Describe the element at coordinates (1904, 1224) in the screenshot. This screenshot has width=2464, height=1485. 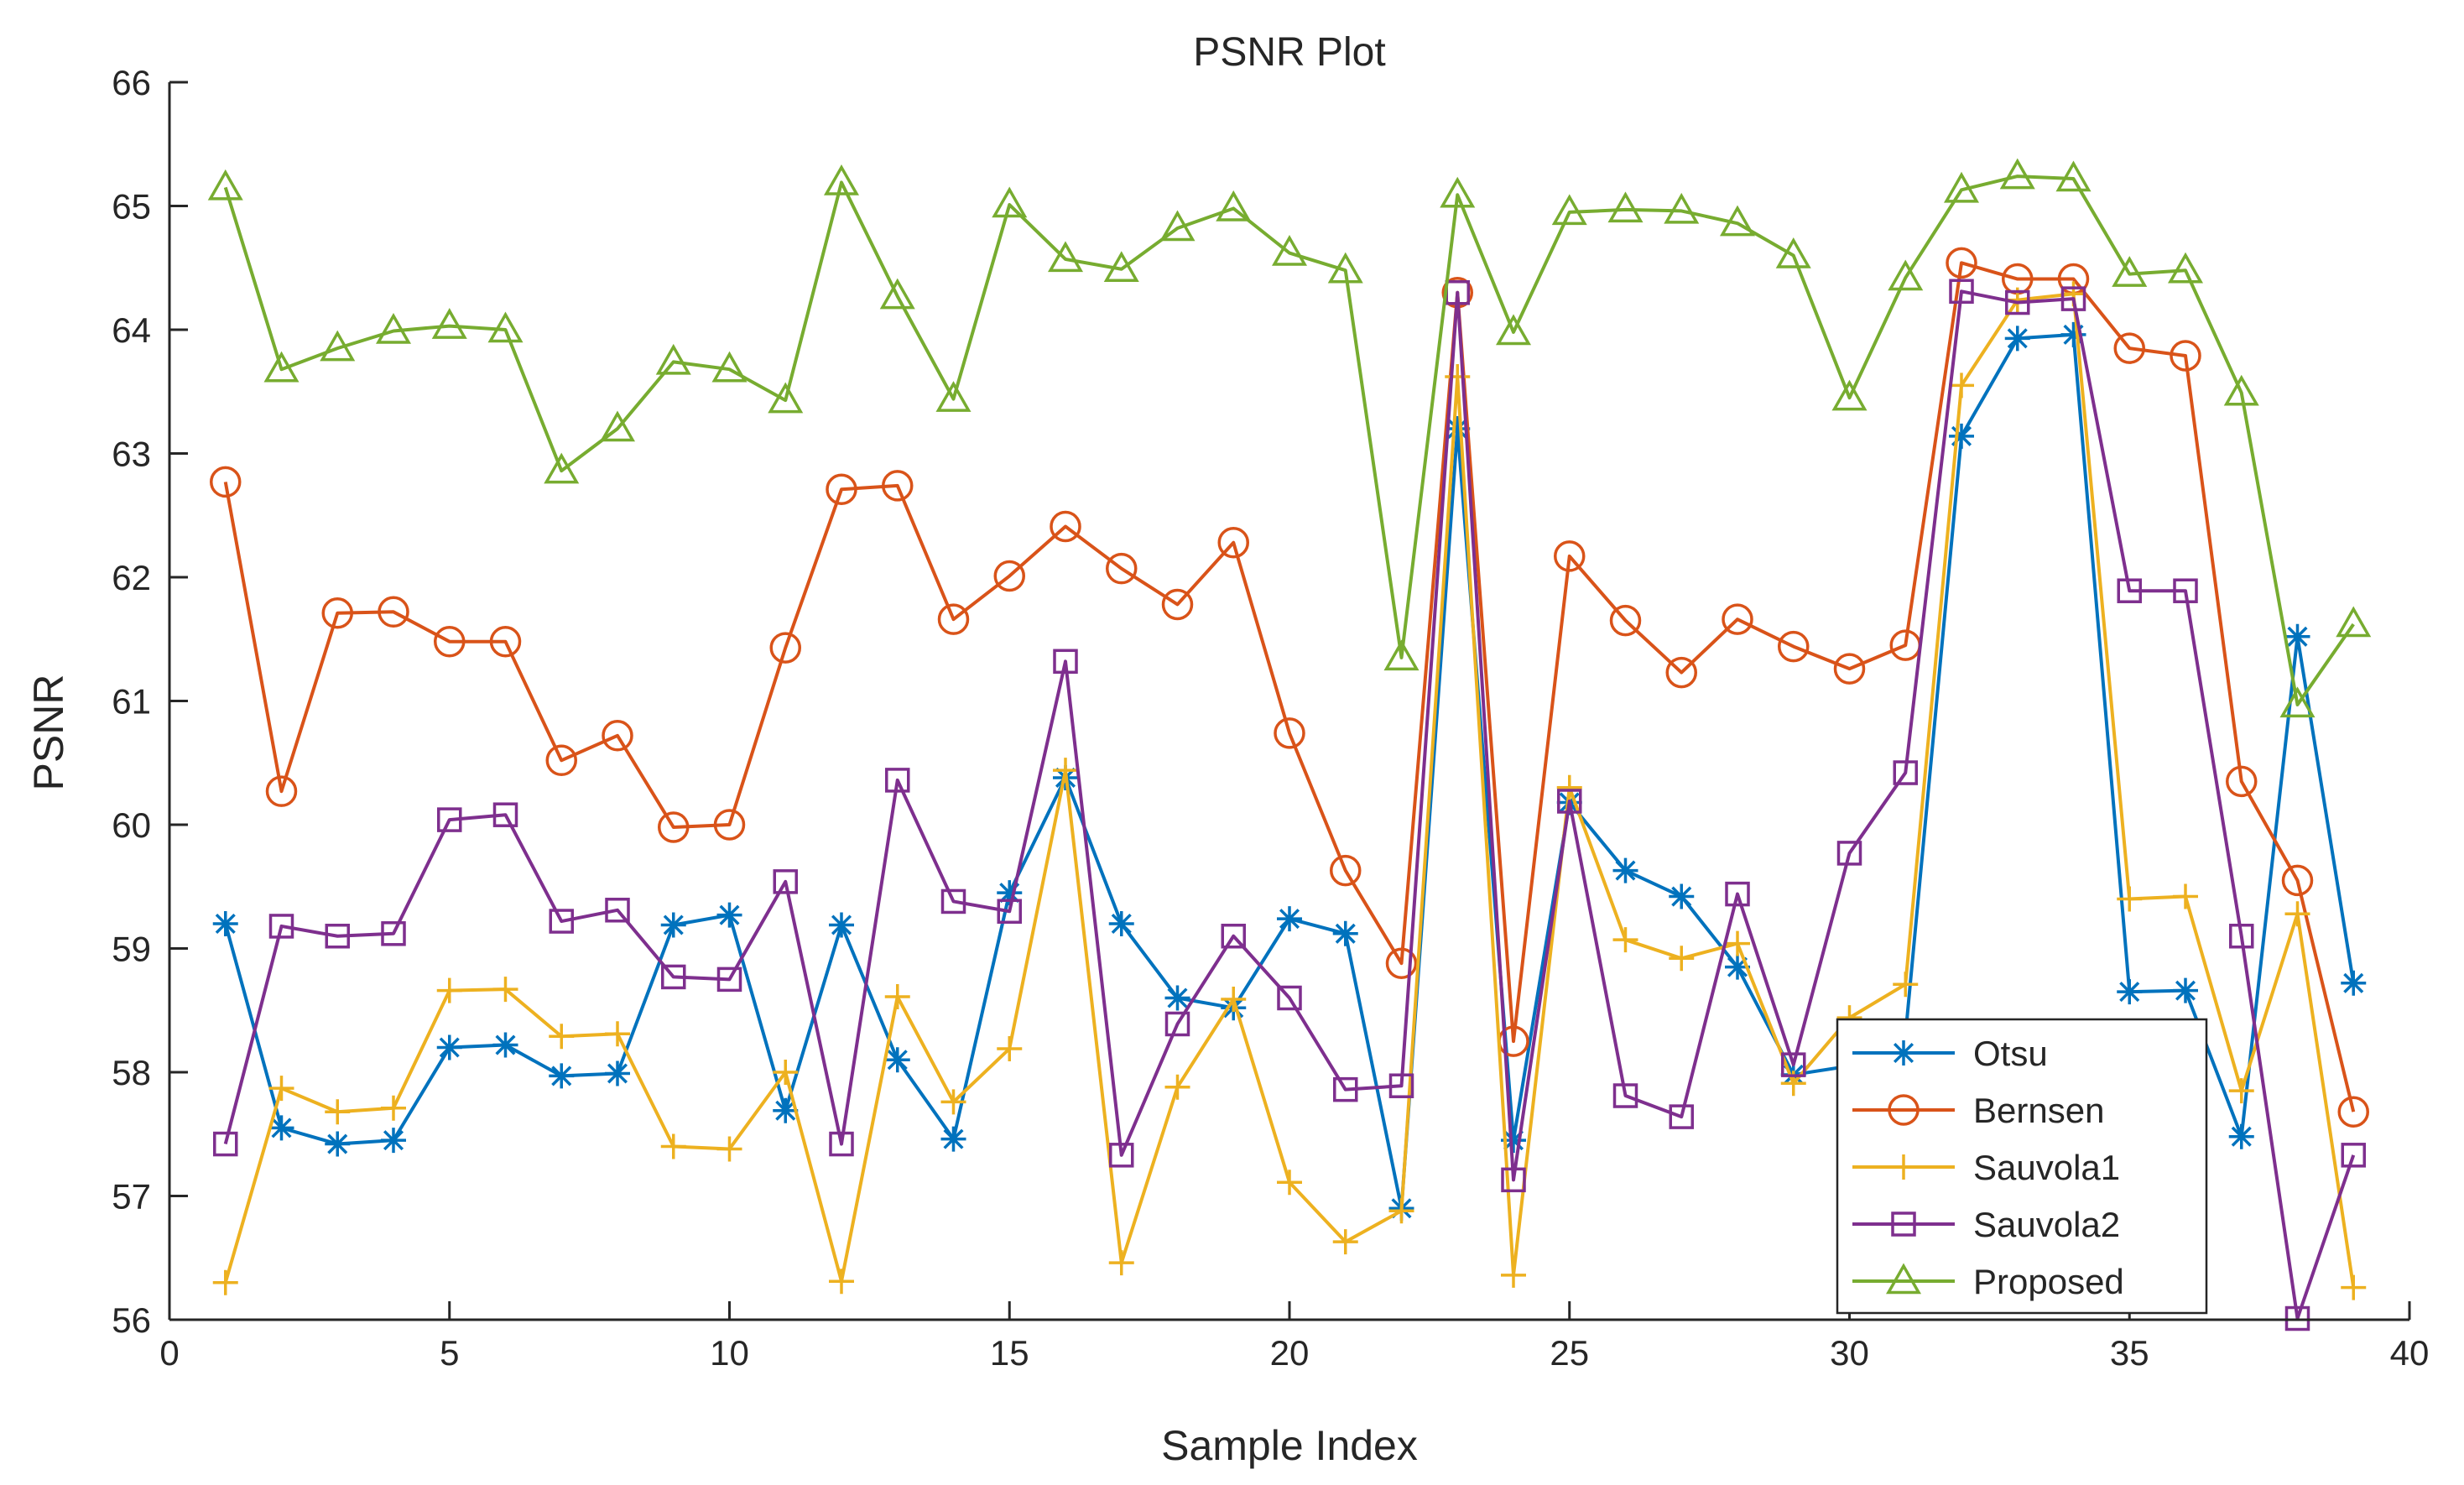
I see `legend-marker-sauvola2` at that location.